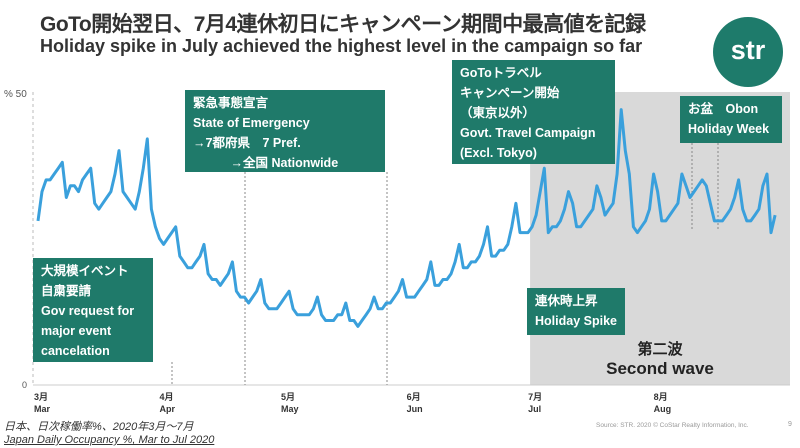  Describe the element at coordinates (566, 301) in the screenshot. I see `annotation-line: 連休時上昇` at that location.